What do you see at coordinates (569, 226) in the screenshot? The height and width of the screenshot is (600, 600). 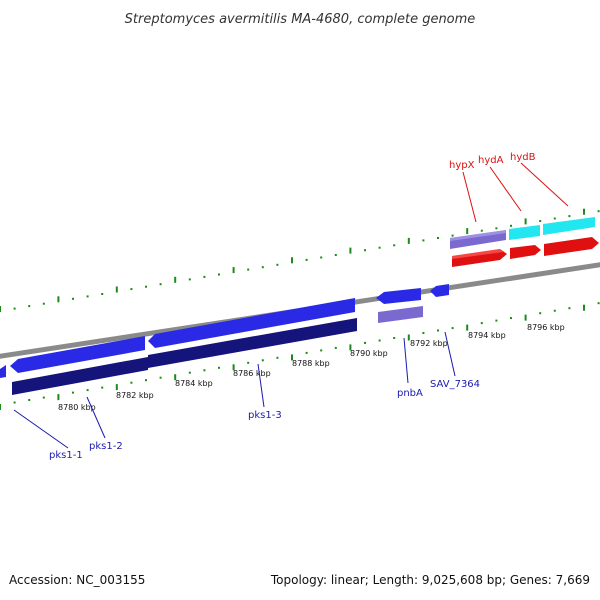 I see `cds-hydB` at bounding box center [569, 226].